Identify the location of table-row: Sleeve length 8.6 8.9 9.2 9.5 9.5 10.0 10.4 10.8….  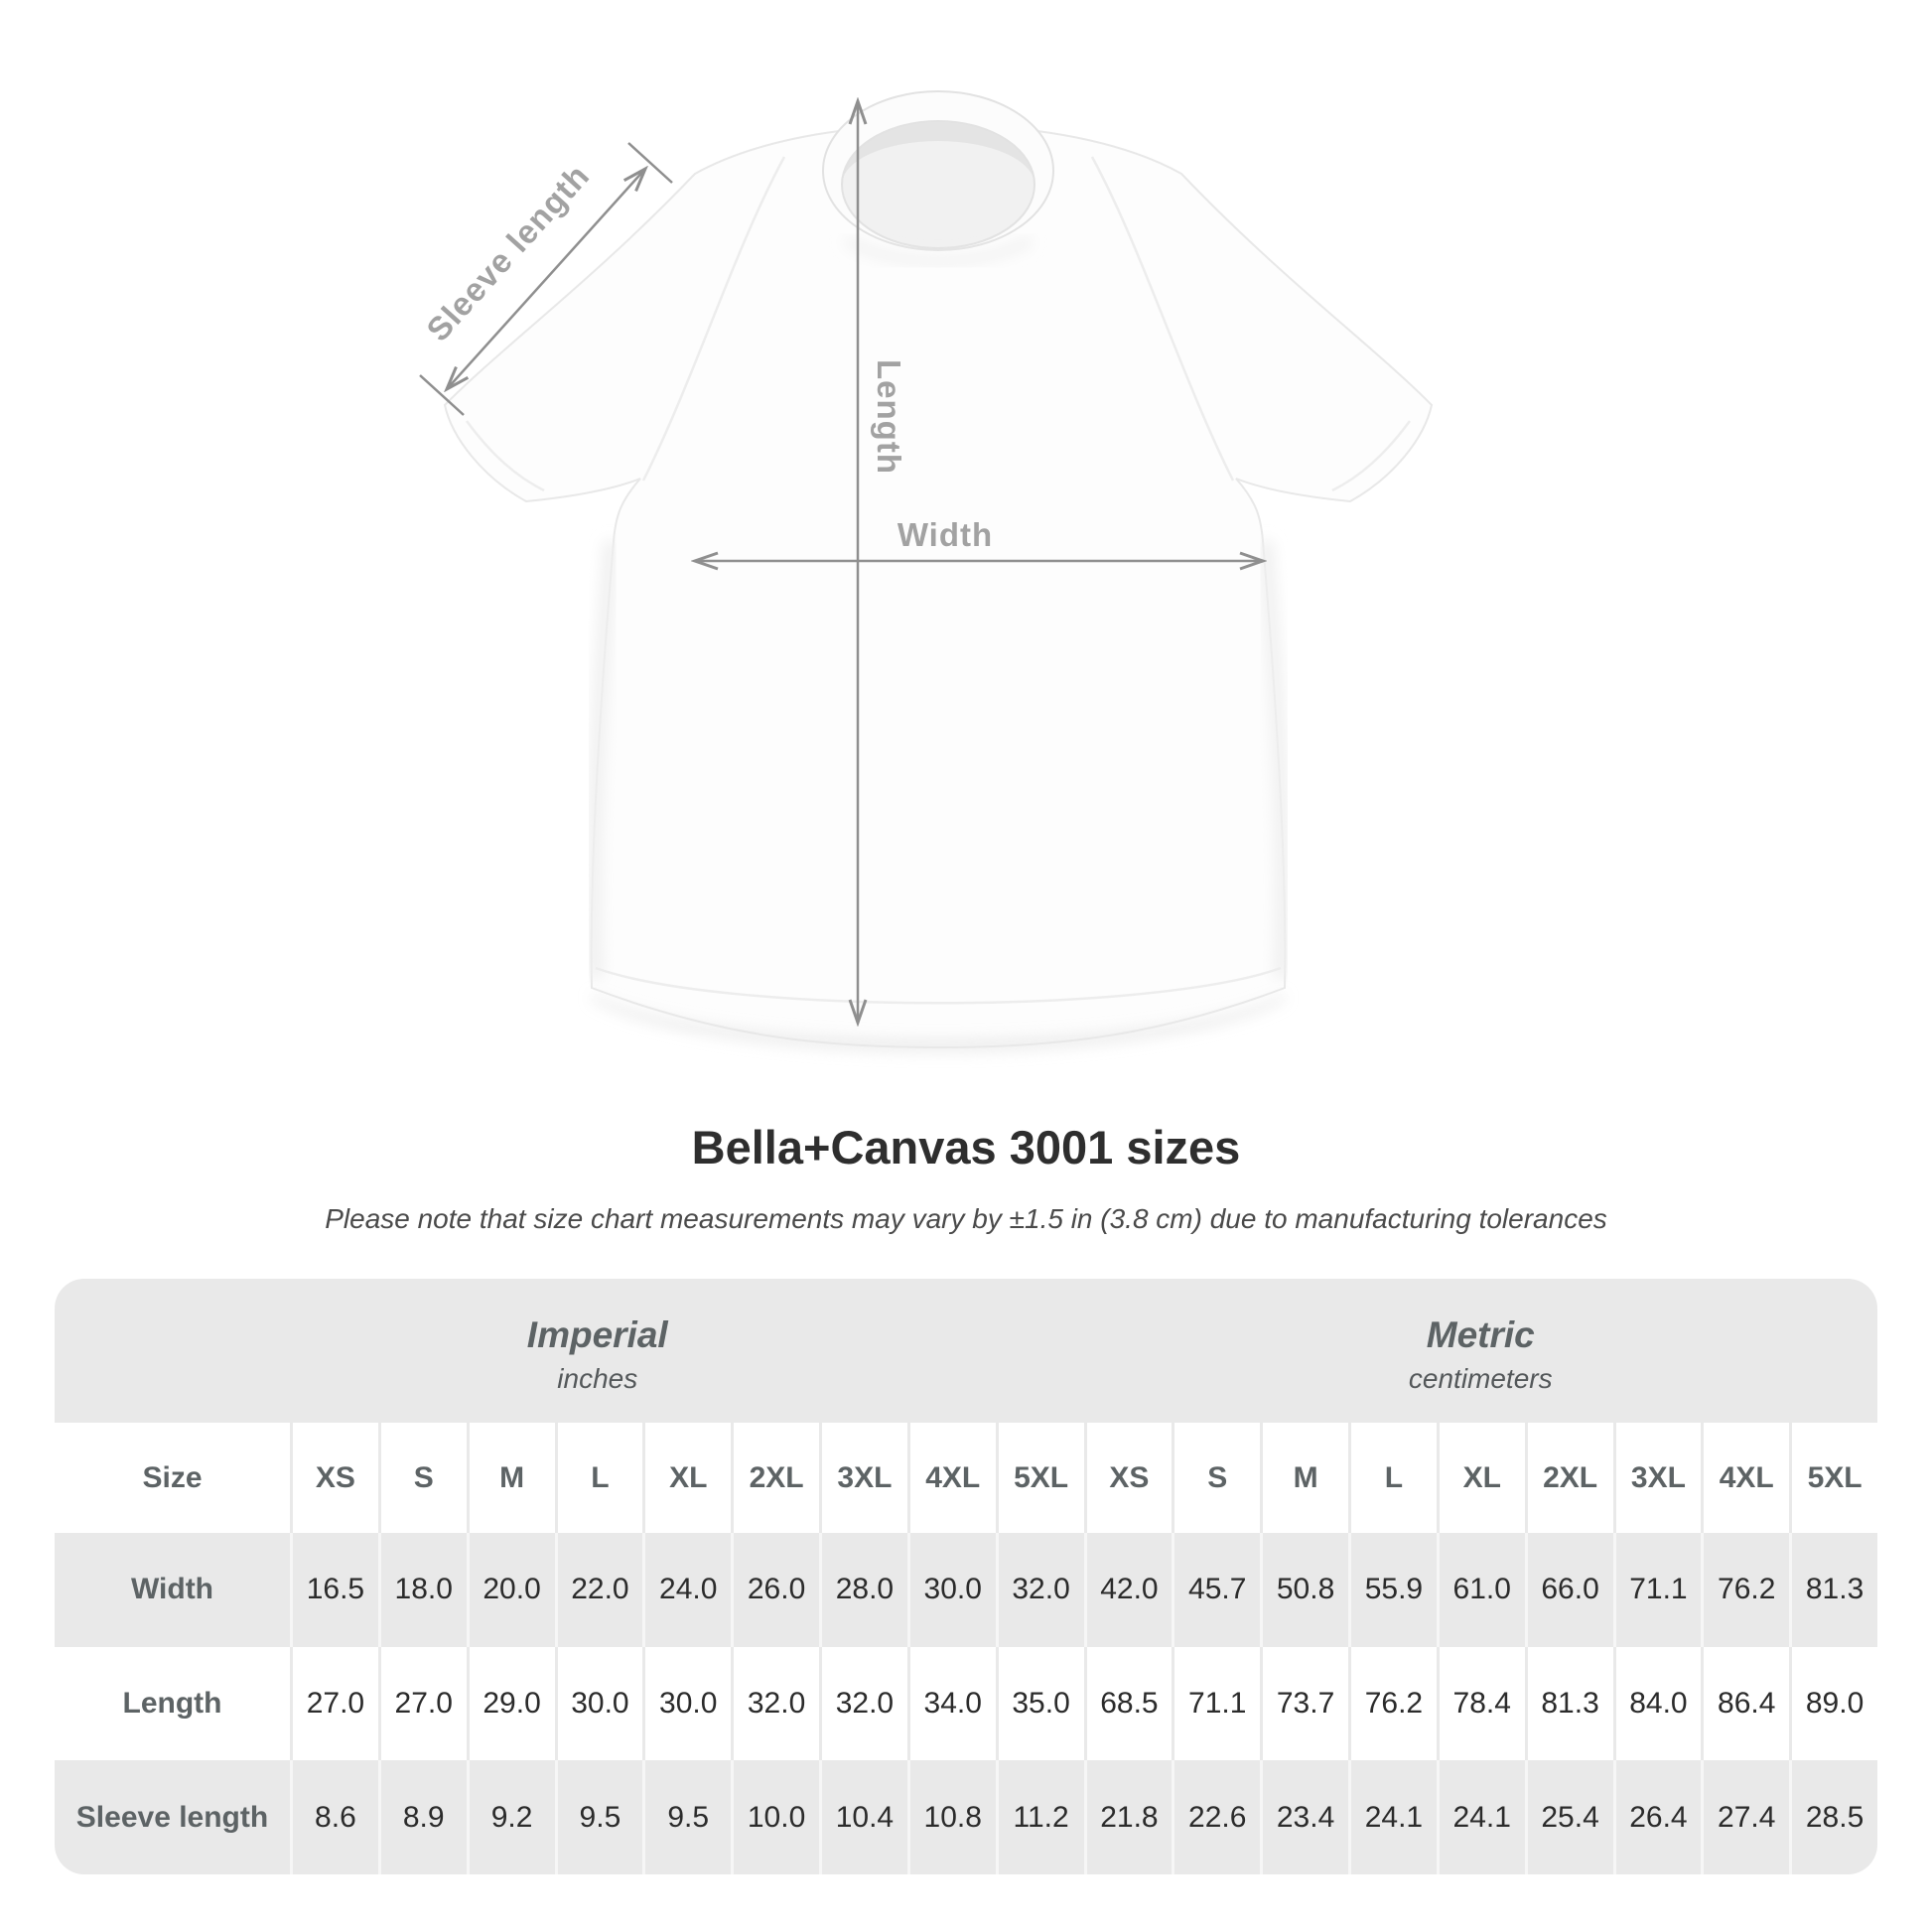
(966, 1817).